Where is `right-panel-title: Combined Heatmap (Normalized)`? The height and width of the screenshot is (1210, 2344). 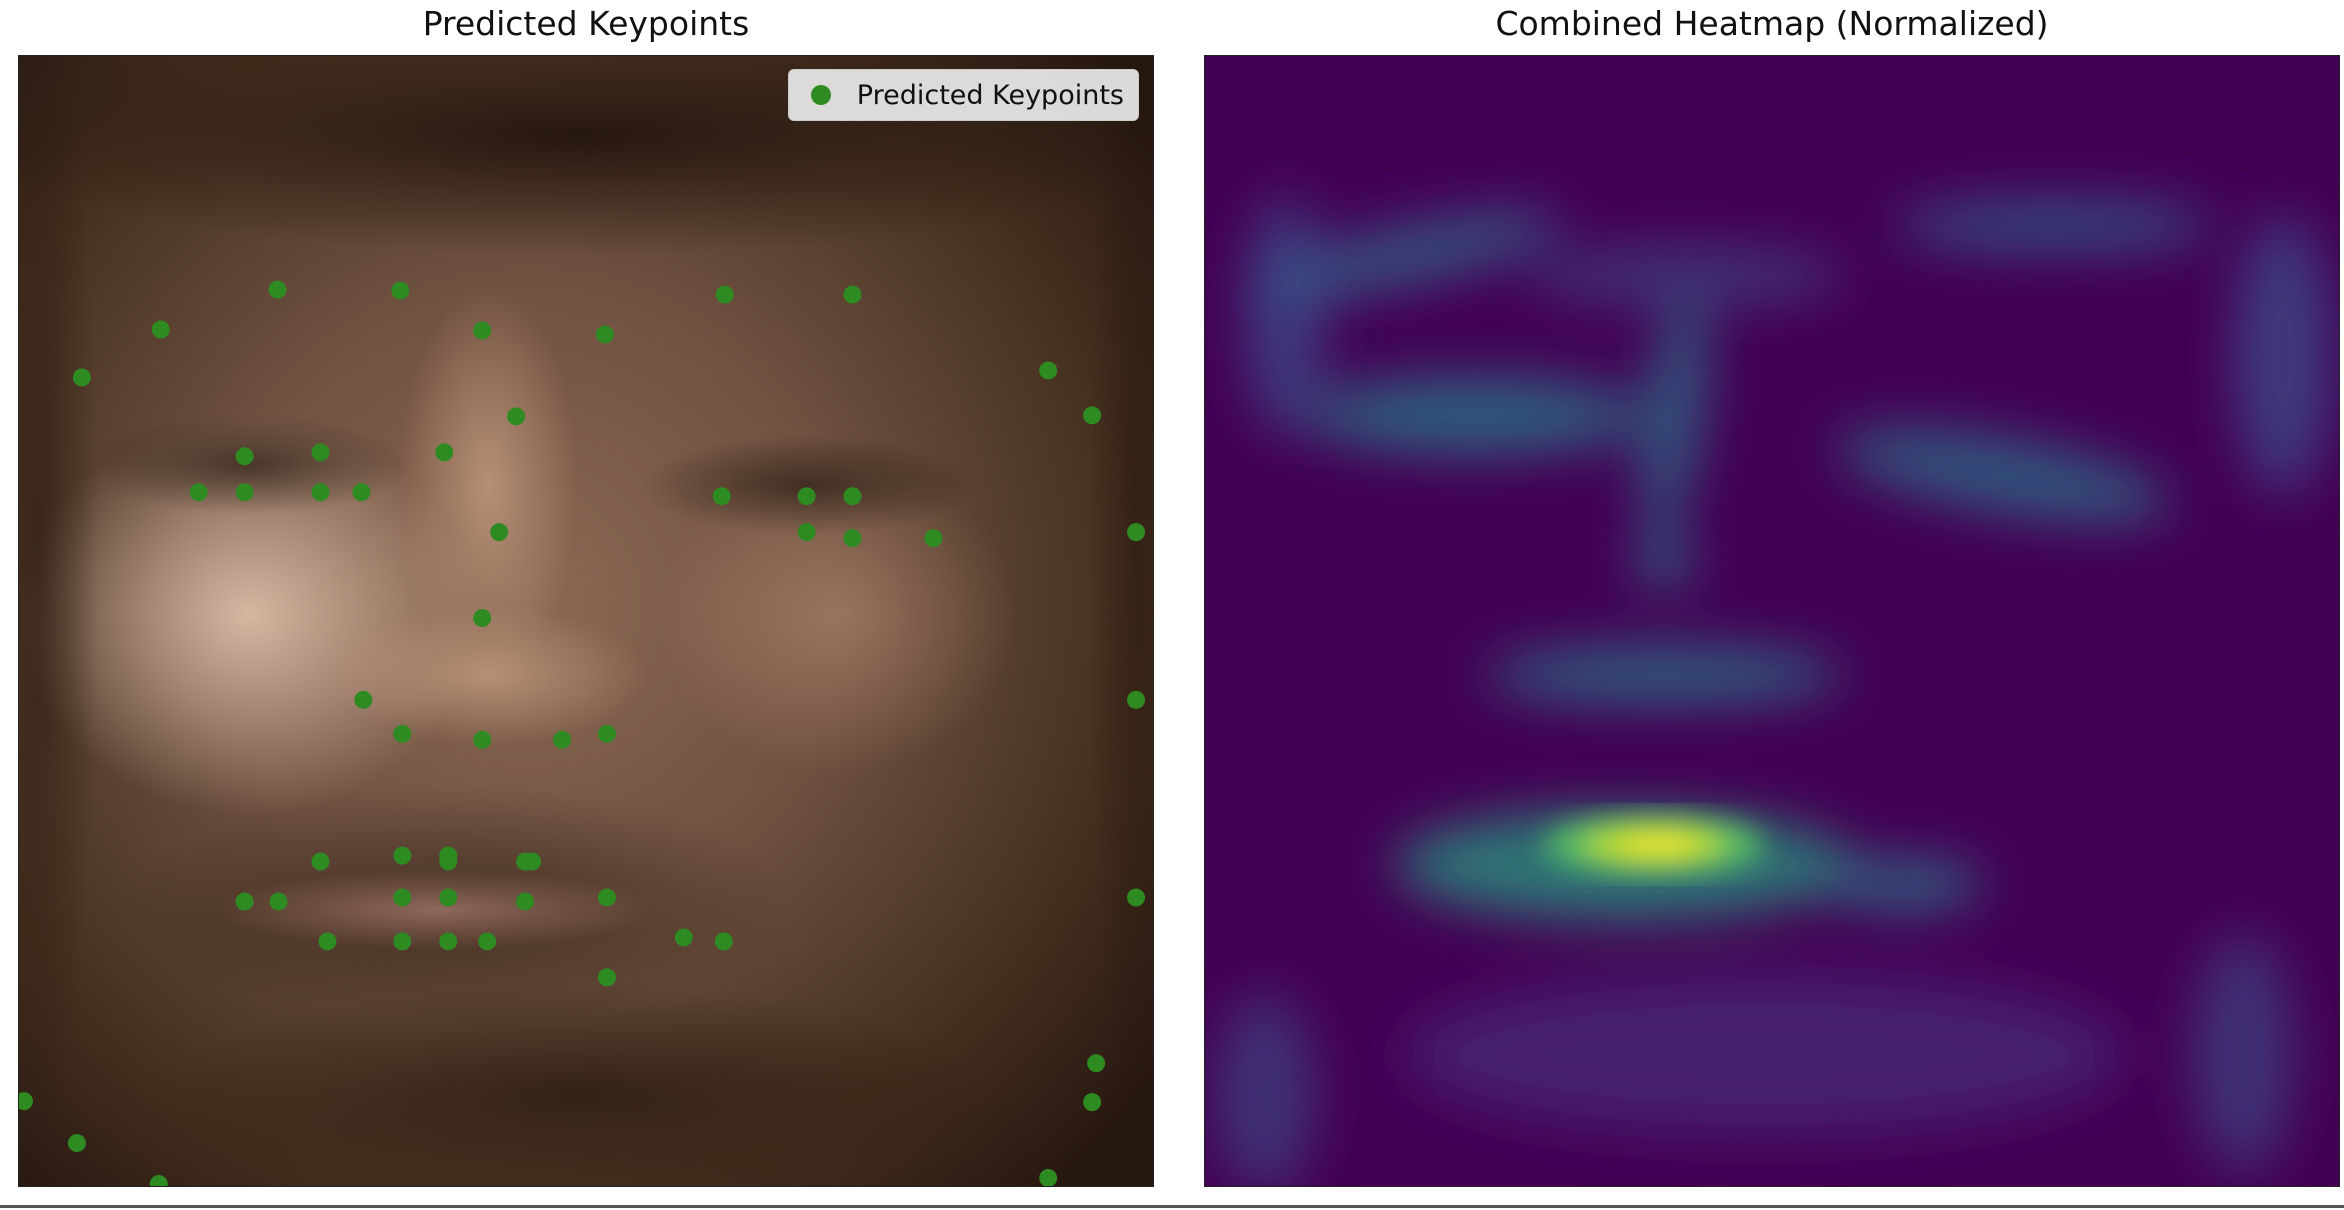 right-panel-title: Combined Heatmap (Normalized) is located at coordinates (1772, 23).